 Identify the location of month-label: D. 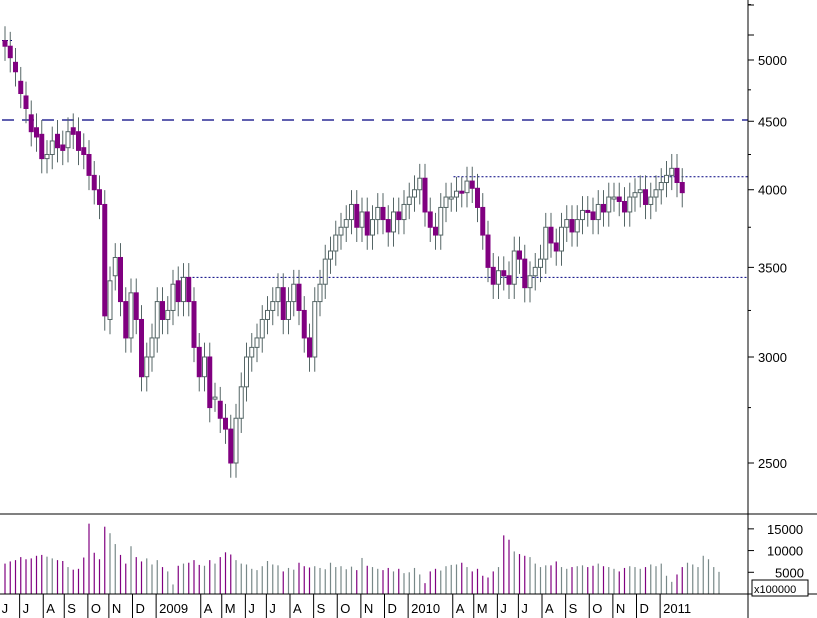
(644, 608).